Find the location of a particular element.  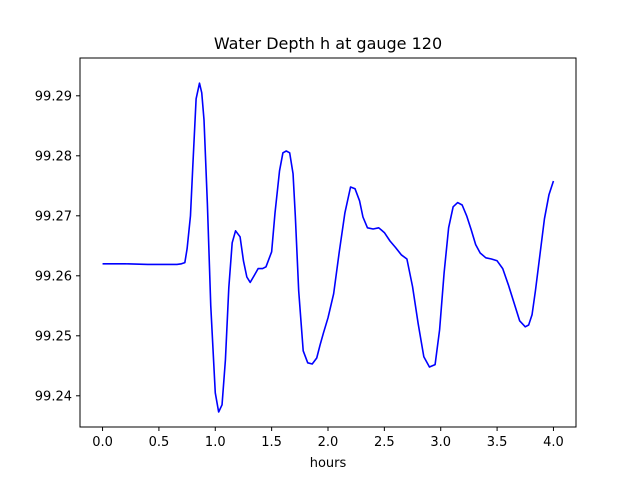

x-tick-label: 0.0 is located at coordinates (102, 442).